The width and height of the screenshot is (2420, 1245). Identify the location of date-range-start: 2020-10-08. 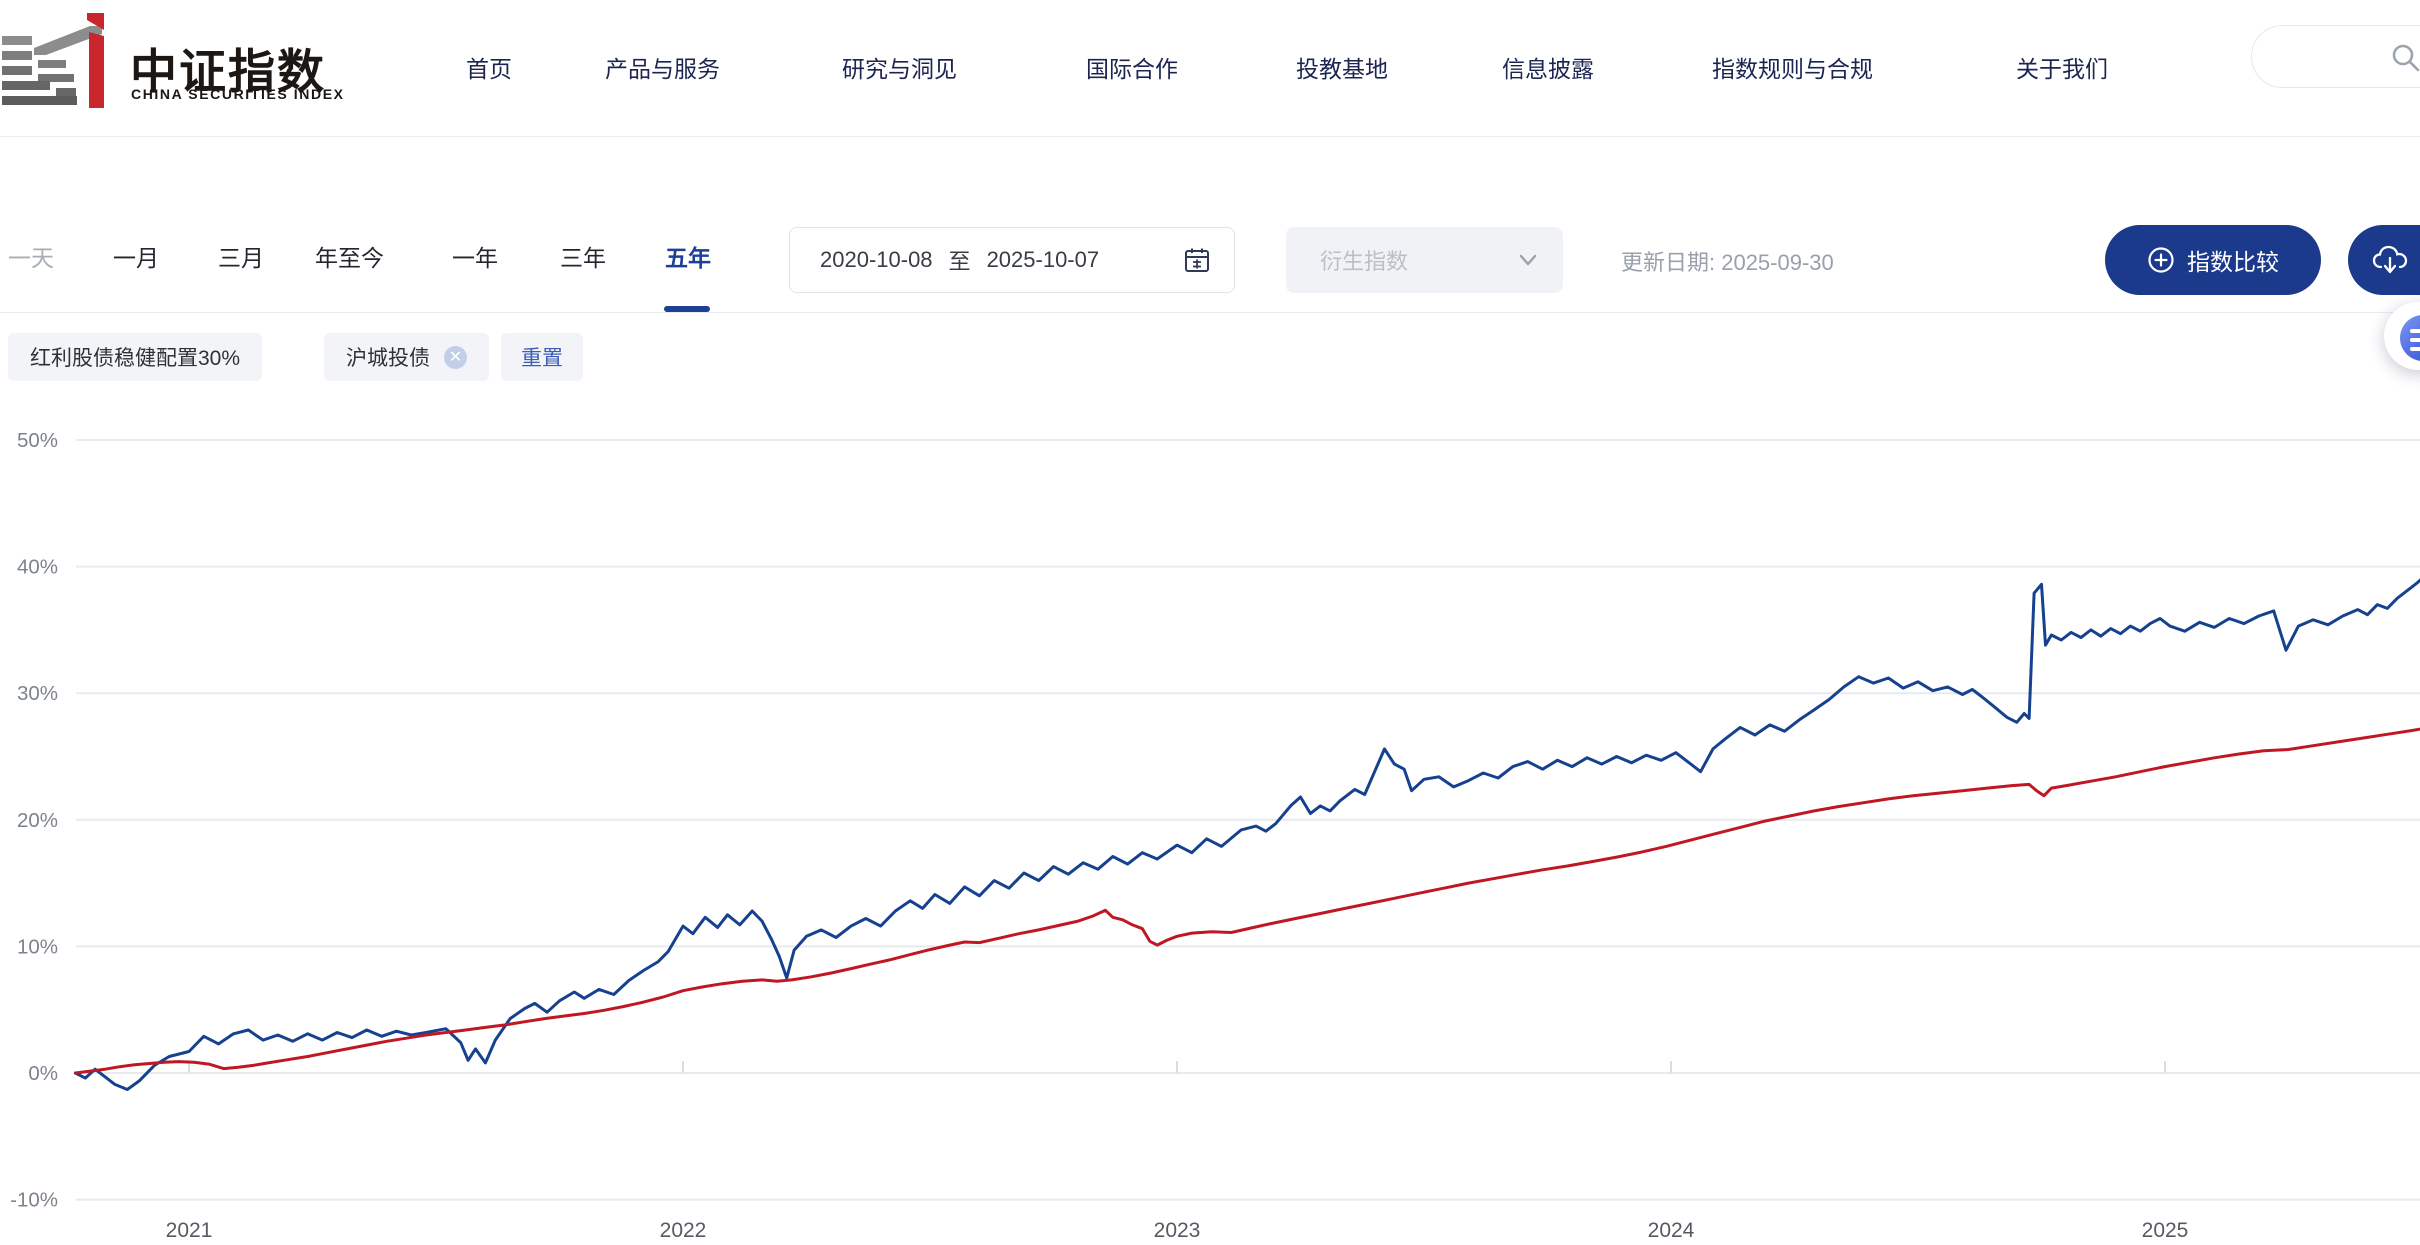
(876, 259).